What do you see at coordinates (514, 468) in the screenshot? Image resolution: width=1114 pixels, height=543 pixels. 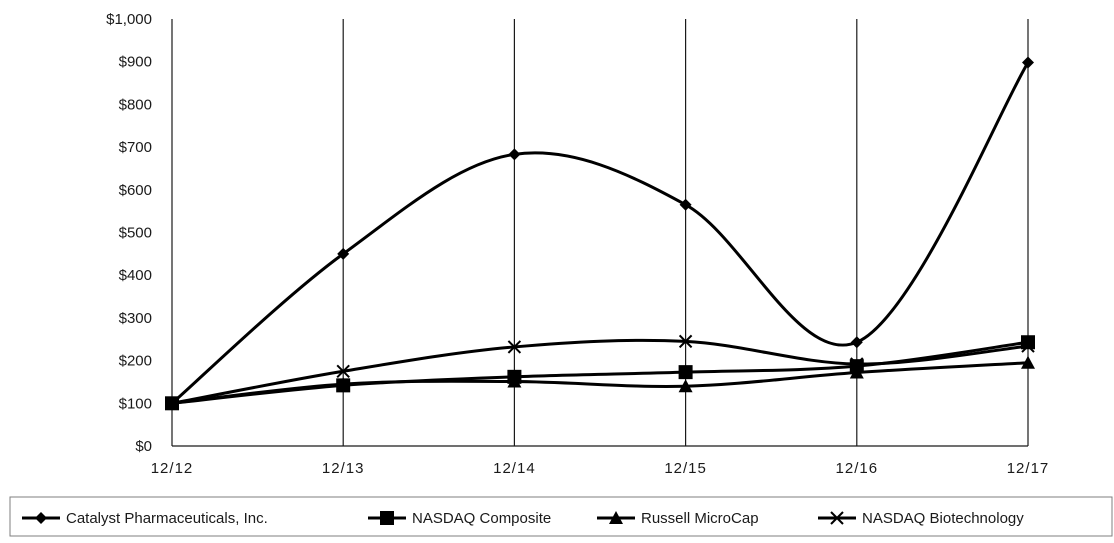 I see `x-tick-label: 12/14` at bounding box center [514, 468].